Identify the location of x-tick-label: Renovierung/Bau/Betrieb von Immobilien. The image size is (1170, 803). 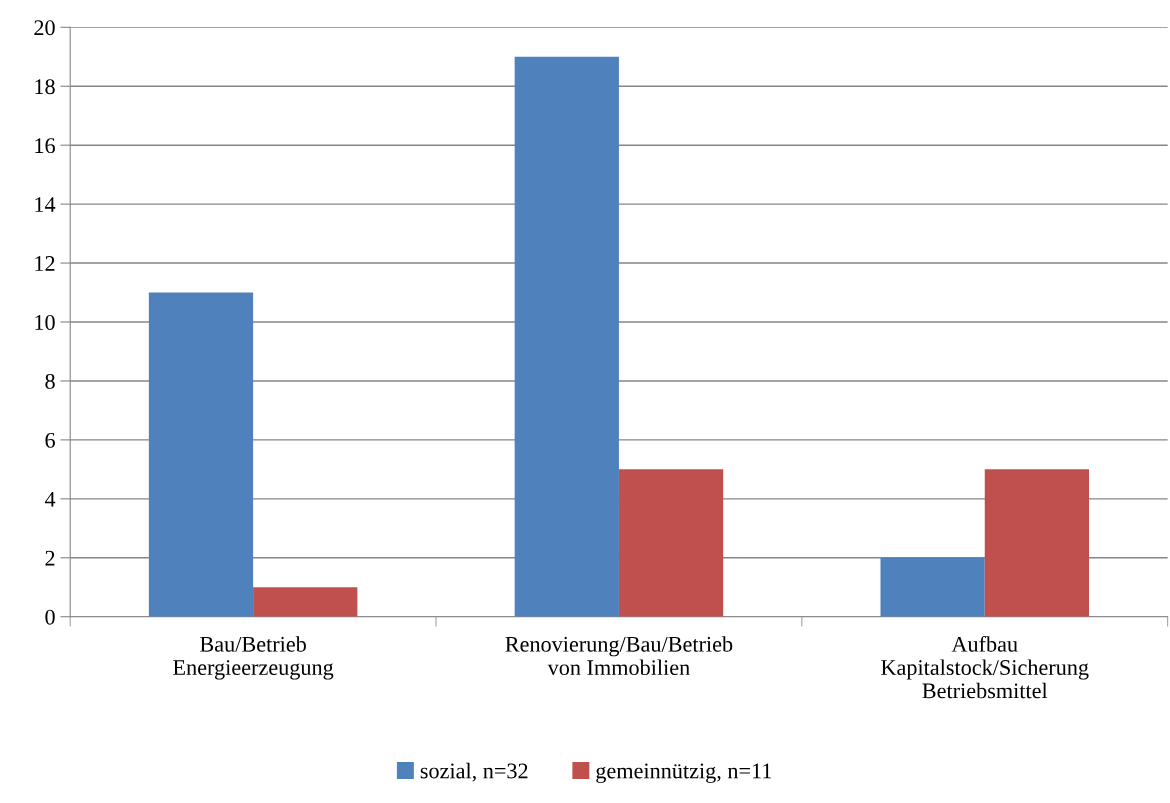
(619, 656).